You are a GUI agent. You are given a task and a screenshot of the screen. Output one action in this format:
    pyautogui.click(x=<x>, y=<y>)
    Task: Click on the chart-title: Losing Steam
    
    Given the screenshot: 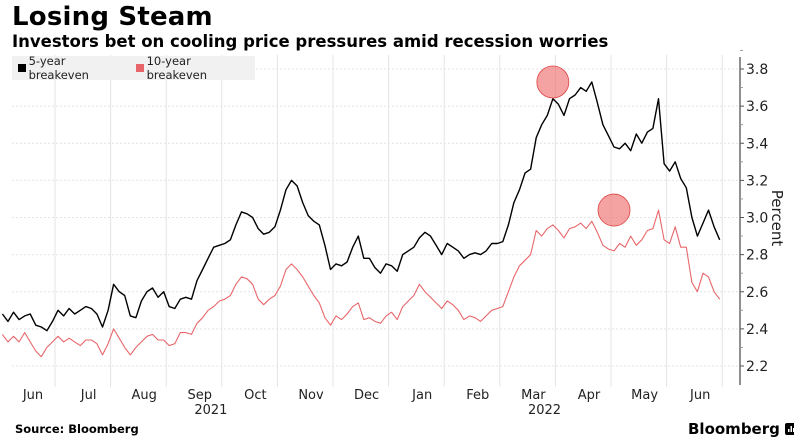 What is the action you would take?
    pyautogui.click(x=112, y=17)
    